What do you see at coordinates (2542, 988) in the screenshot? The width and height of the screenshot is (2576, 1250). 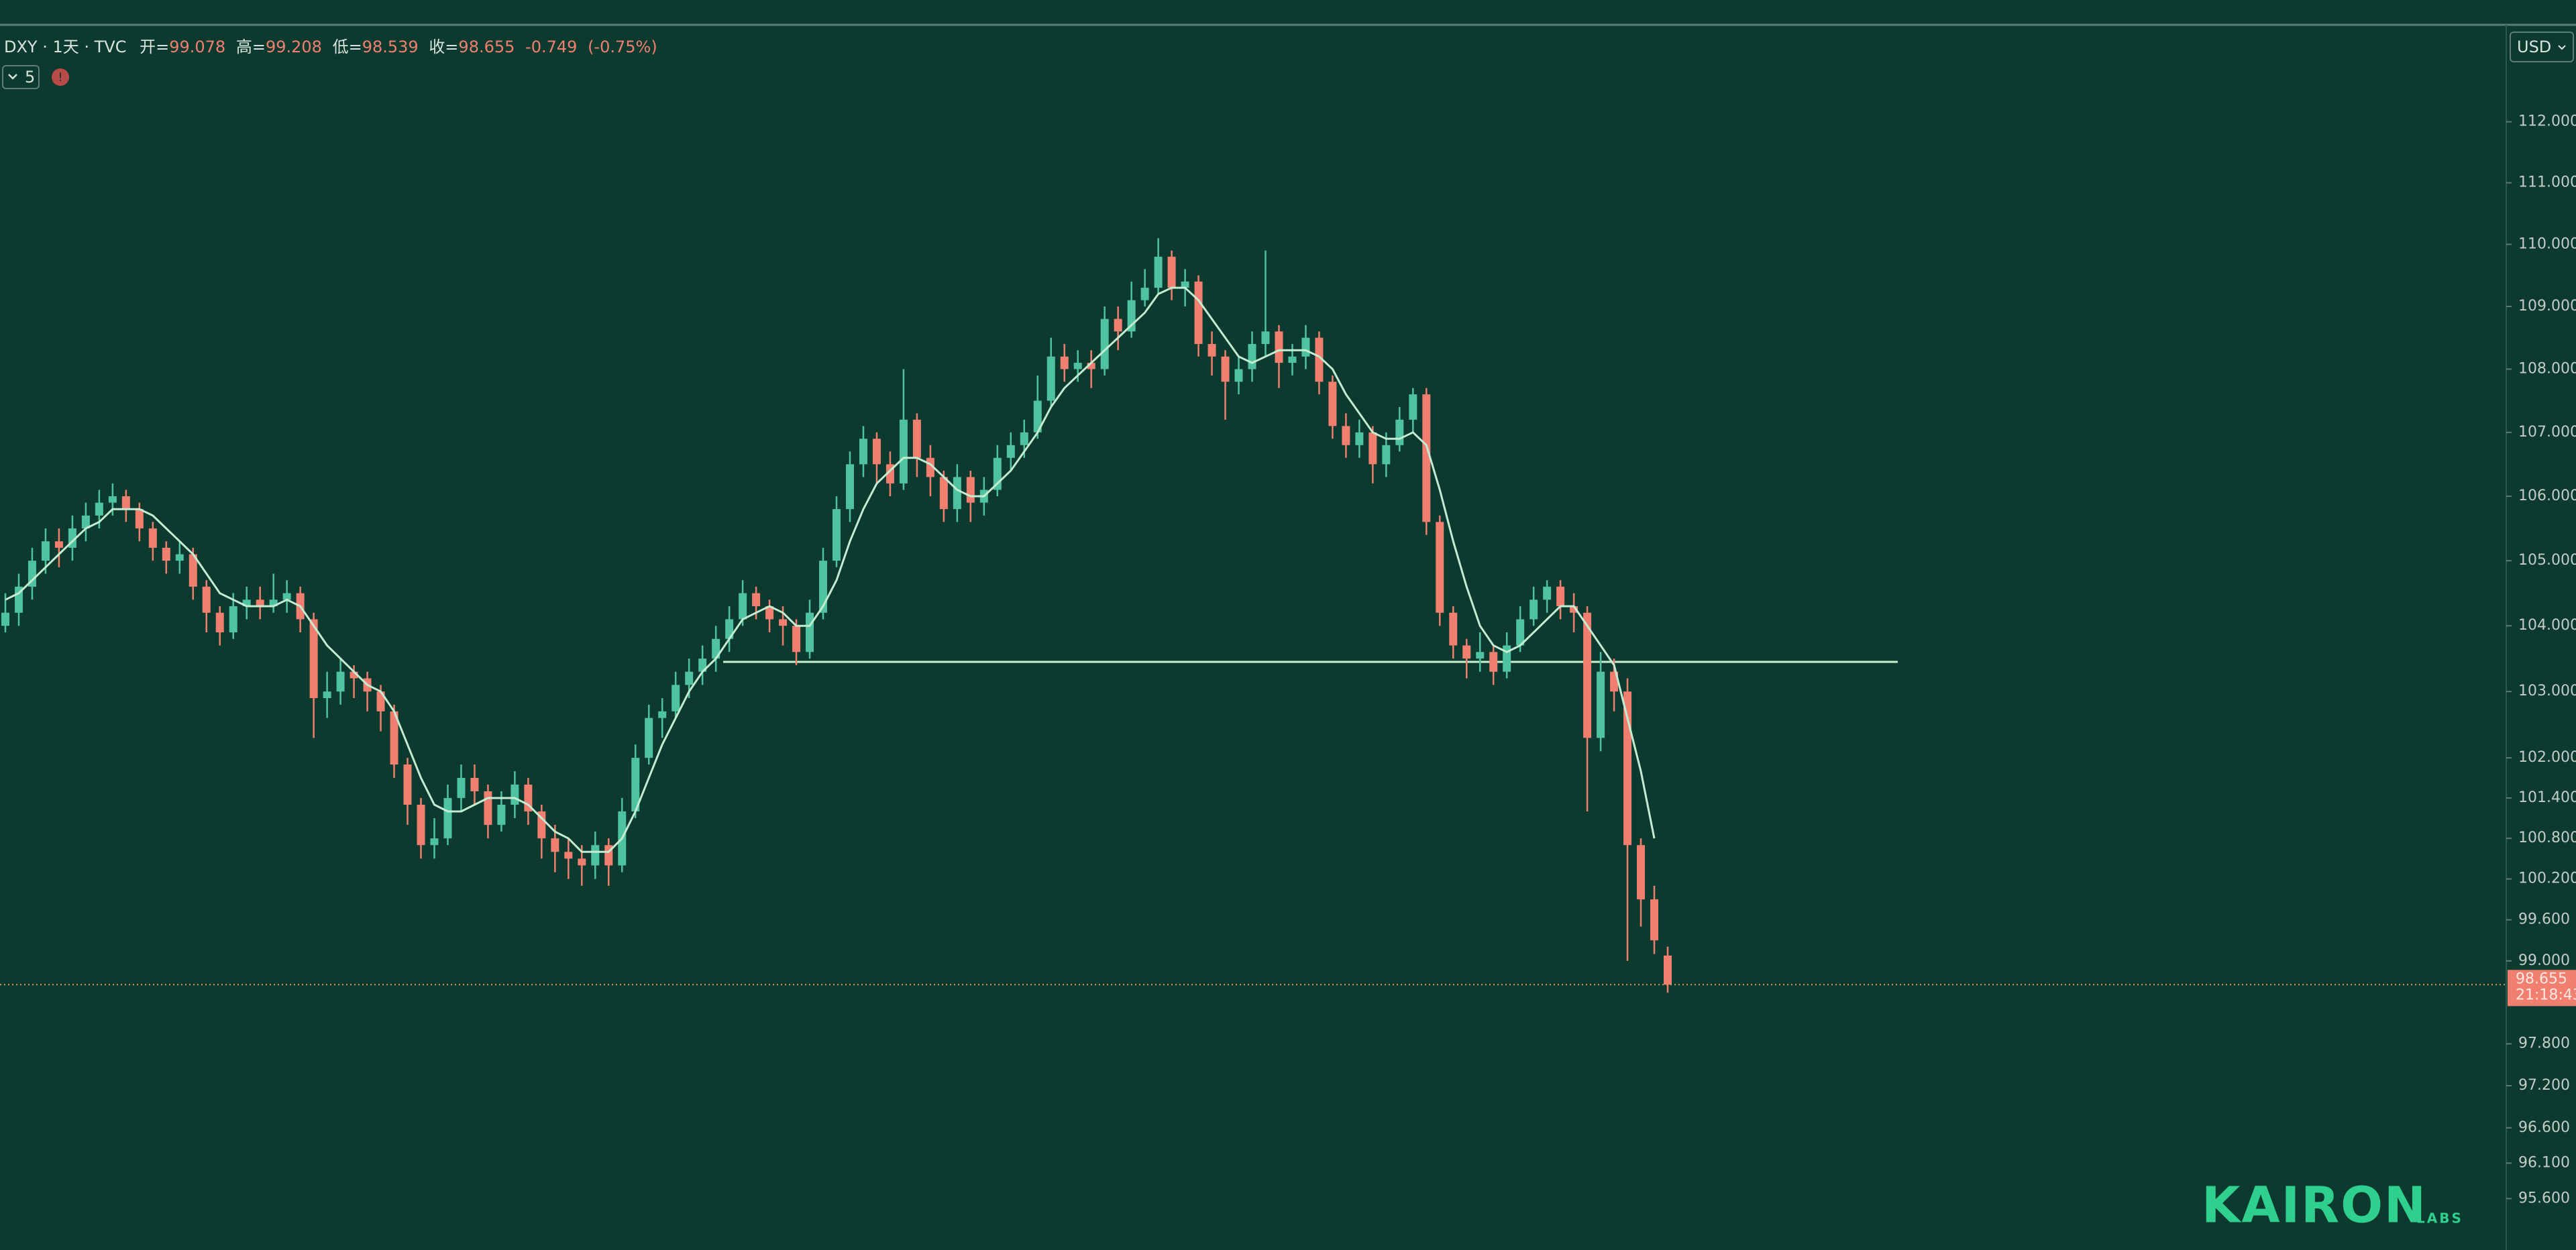 I see `price-badge` at bounding box center [2542, 988].